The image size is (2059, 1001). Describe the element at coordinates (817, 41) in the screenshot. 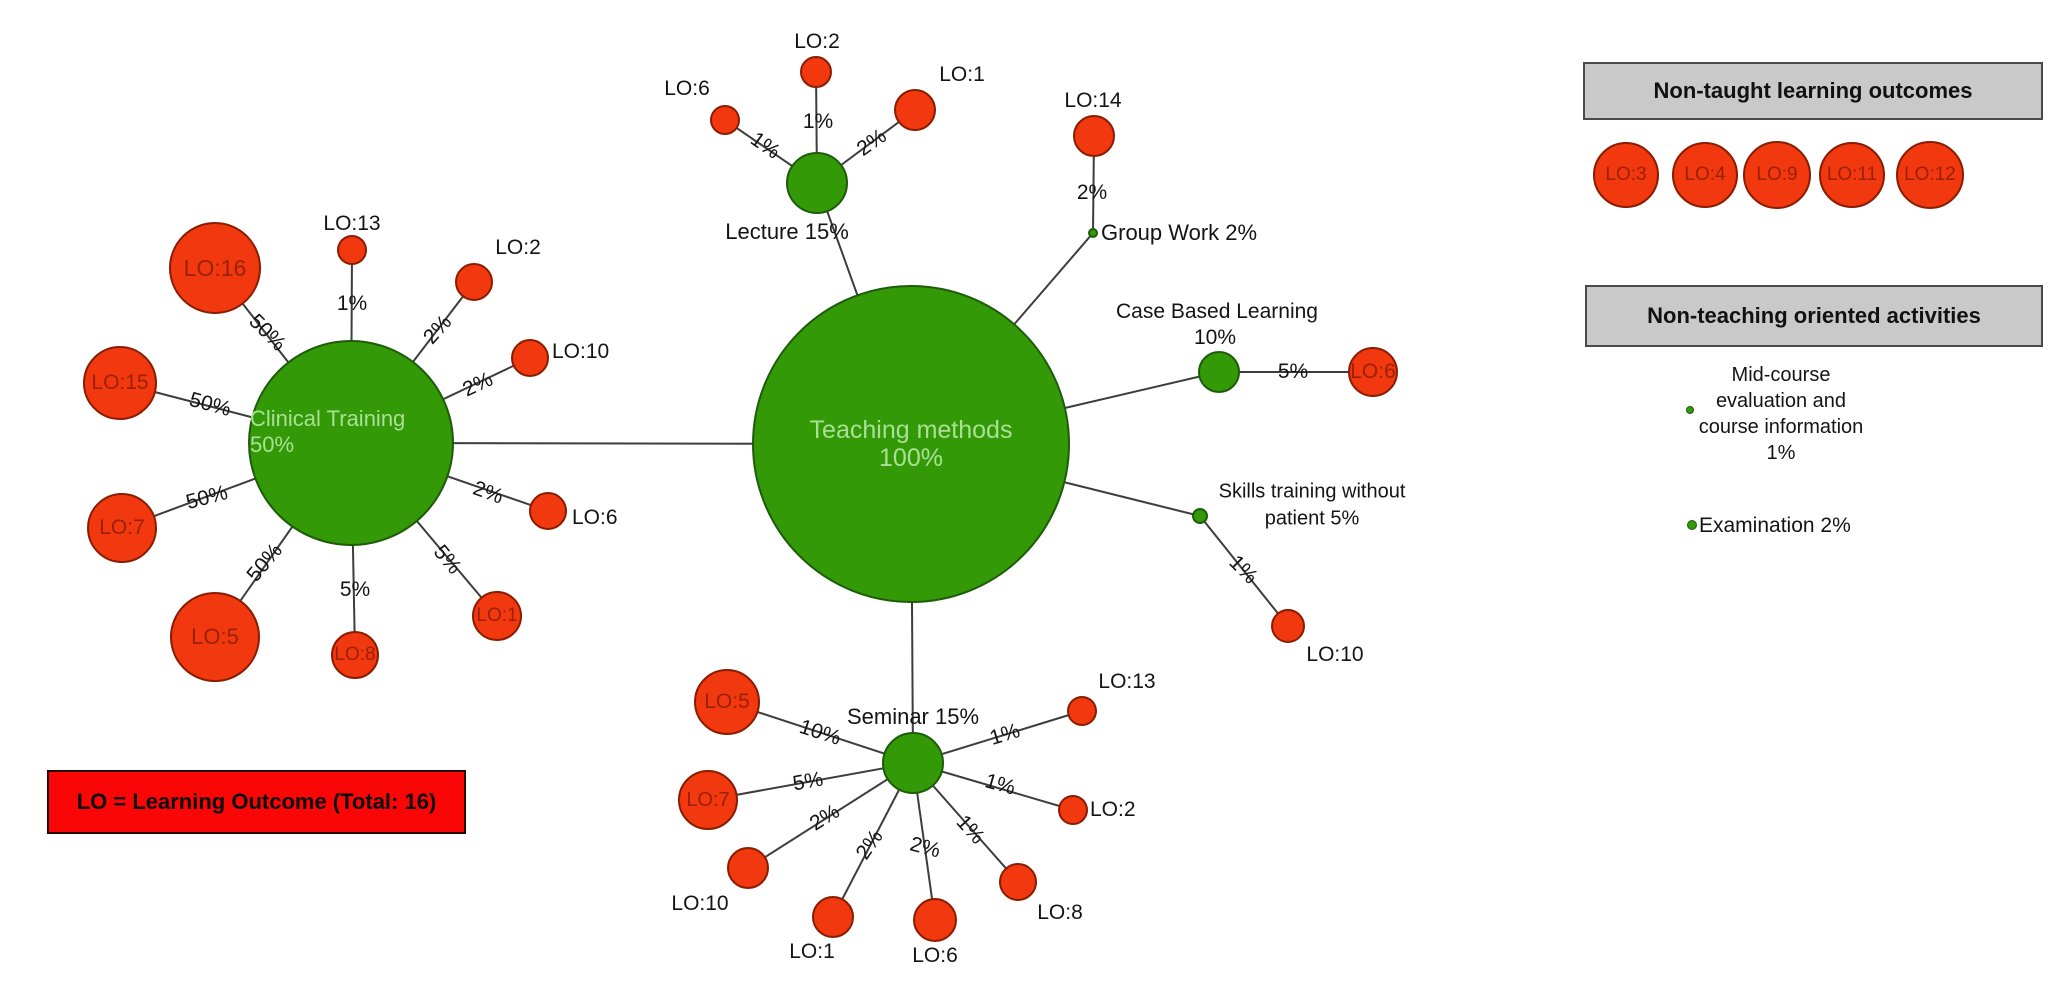

I see `lecture-lo2-label: LO:2` at that location.